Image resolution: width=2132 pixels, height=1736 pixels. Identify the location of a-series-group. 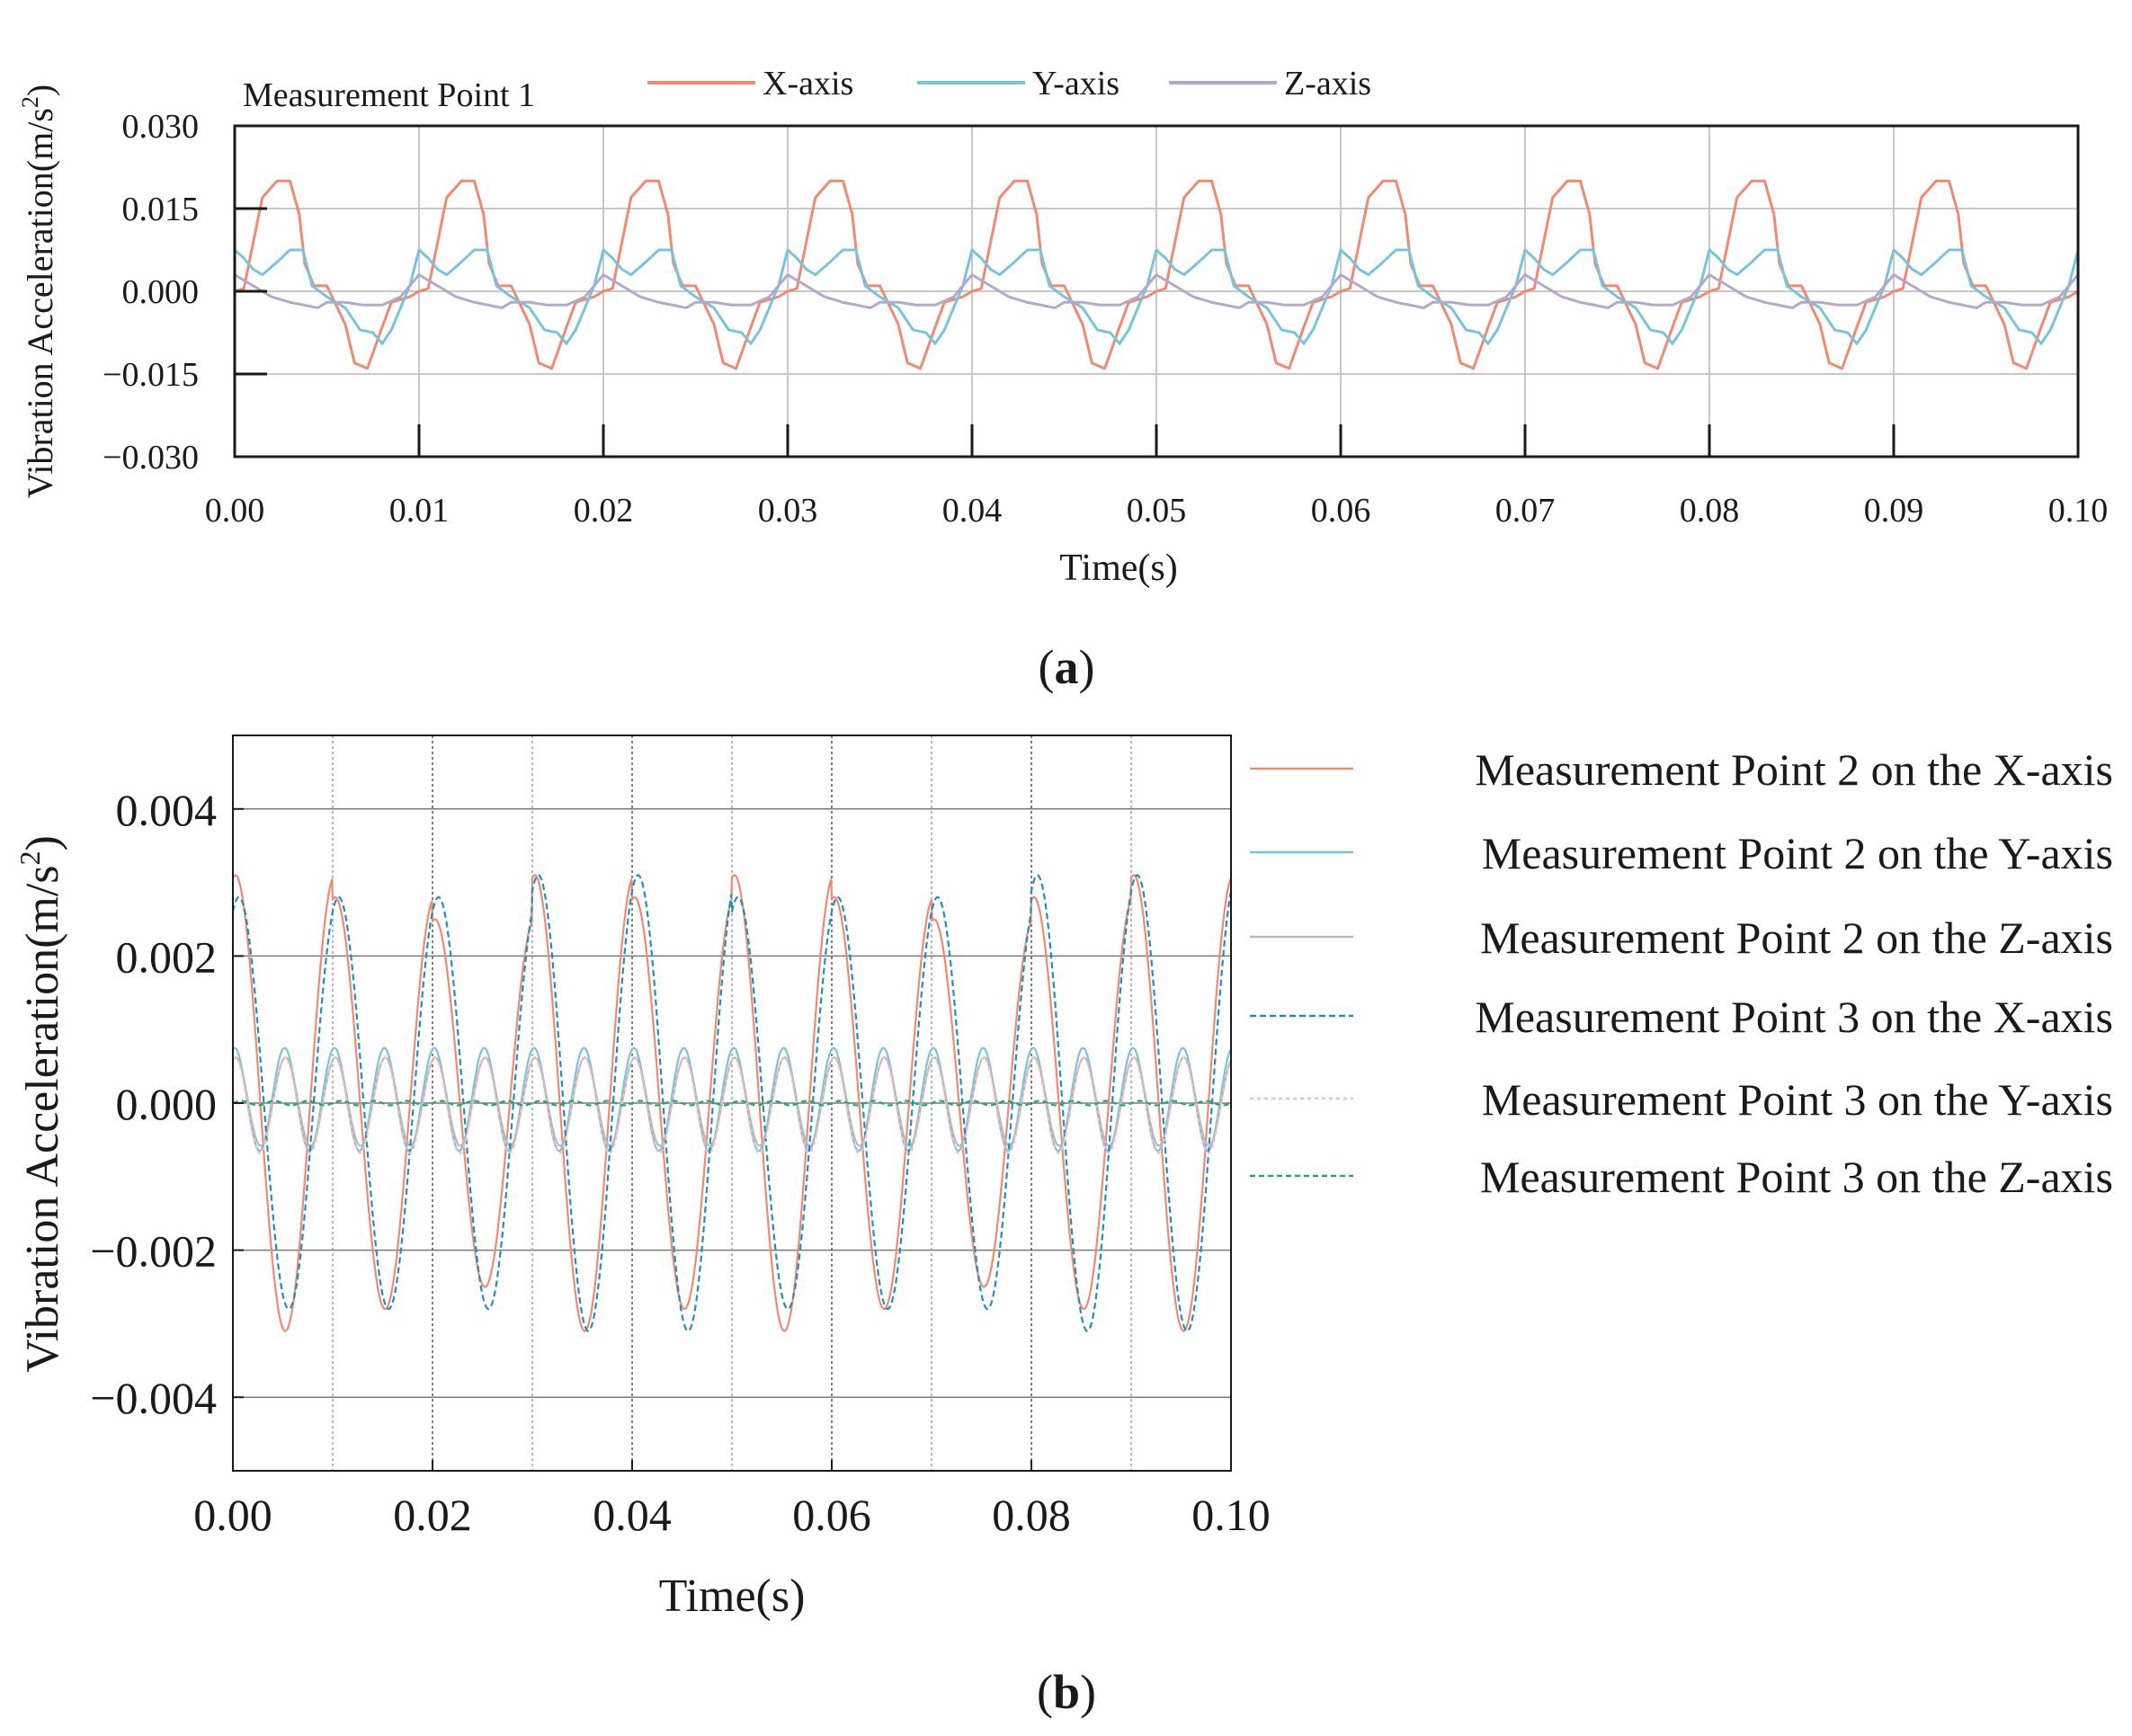
(1156, 274).